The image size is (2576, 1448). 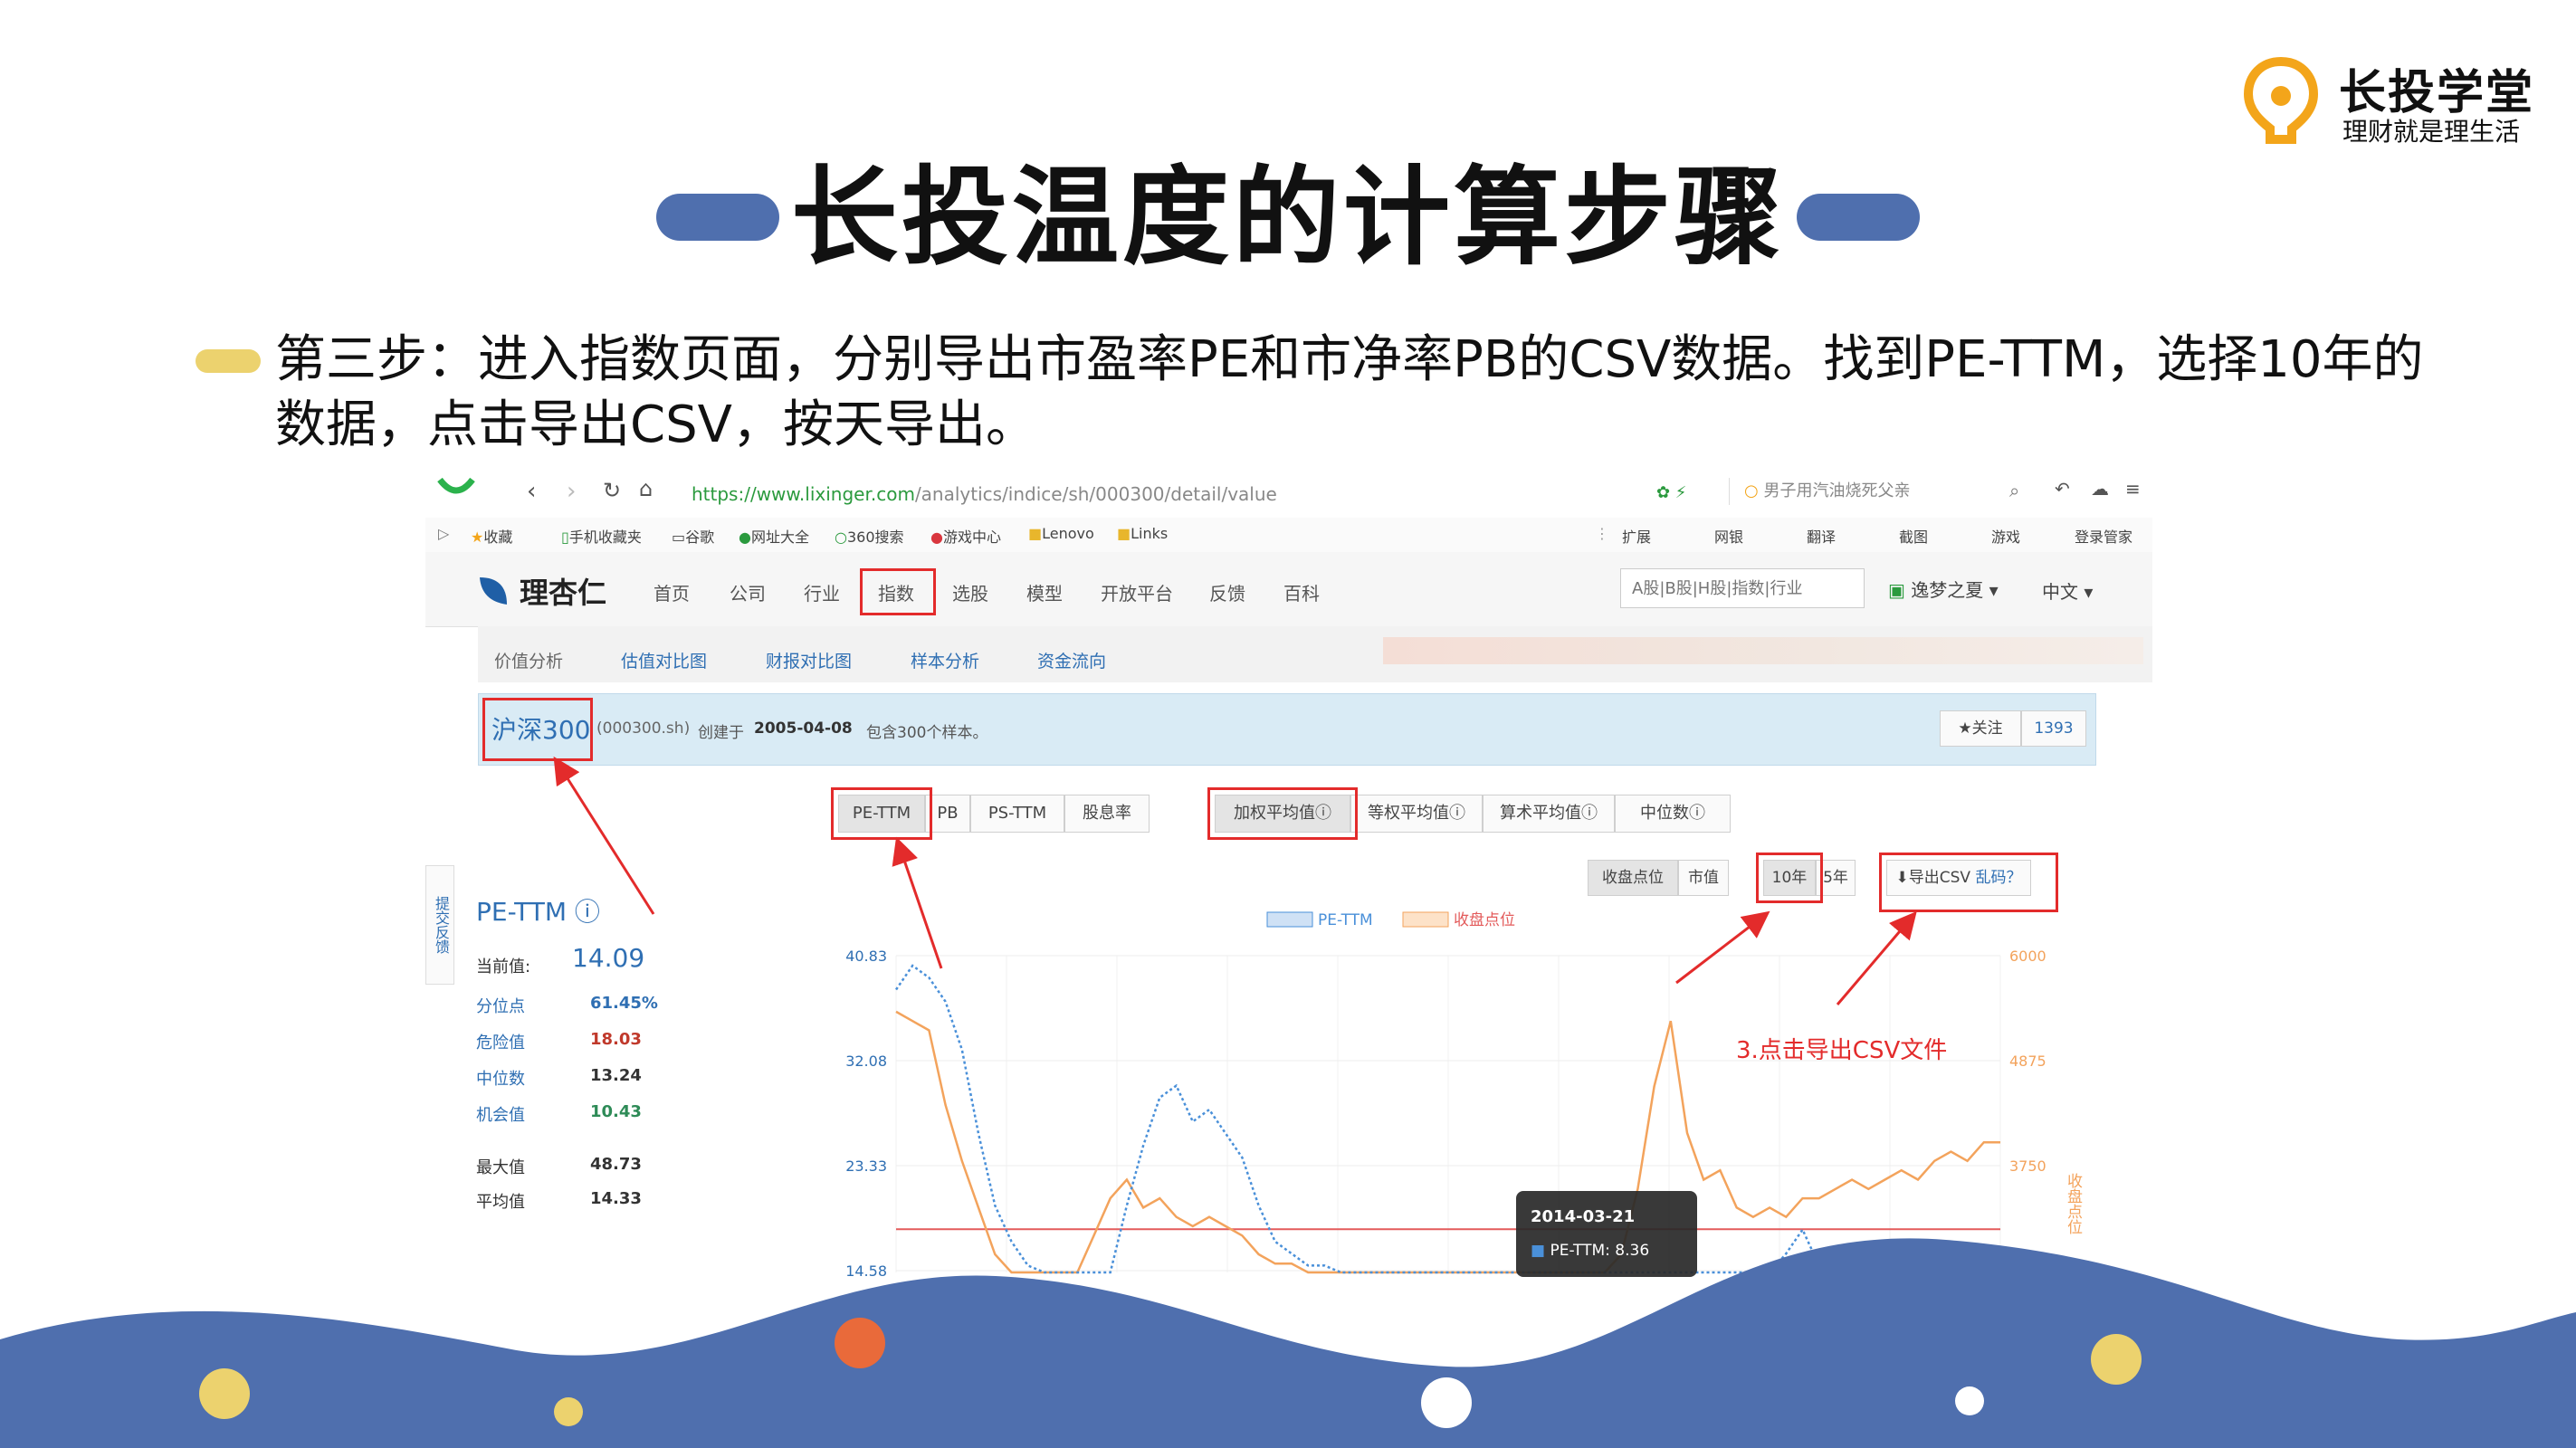 I want to click on sub-nav: 价值分析 估值对比图 财报对比图 样本分析 资金流向, so click(x=1315, y=654).